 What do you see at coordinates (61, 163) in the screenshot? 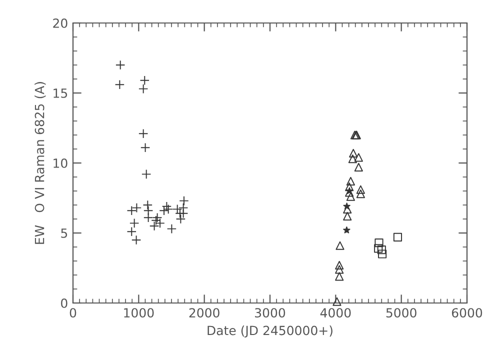
I see `y-tick-label: 10` at bounding box center [61, 163].